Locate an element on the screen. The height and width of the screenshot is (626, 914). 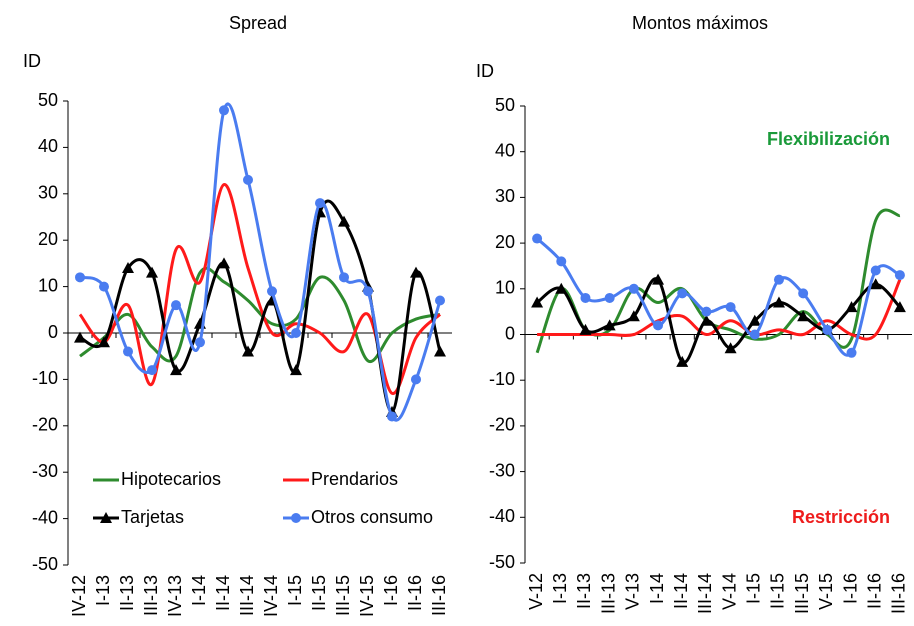
y-tick-label: 30 is located at coordinates (505, 196).